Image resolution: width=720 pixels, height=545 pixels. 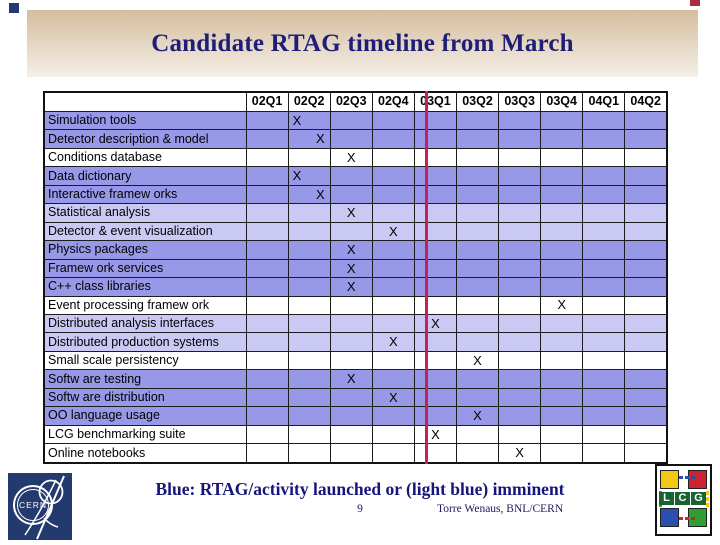 What do you see at coordinates (426, 277) in the screenshot?
I see `current-quarter-marker-line` at bounding box center [426, 277].